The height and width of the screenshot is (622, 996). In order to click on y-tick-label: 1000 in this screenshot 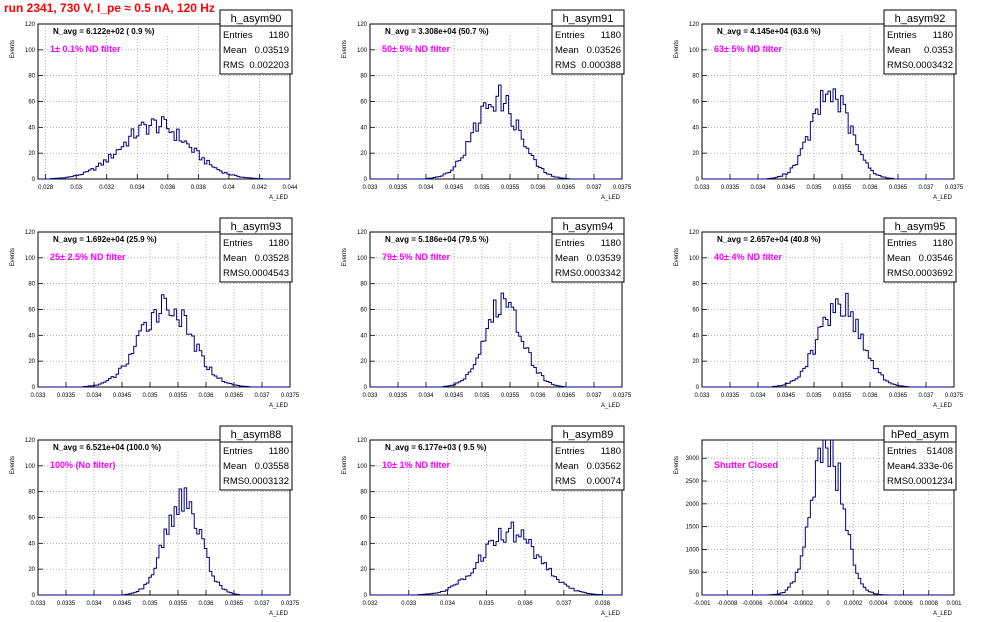, I will do `click(693, 550)`.